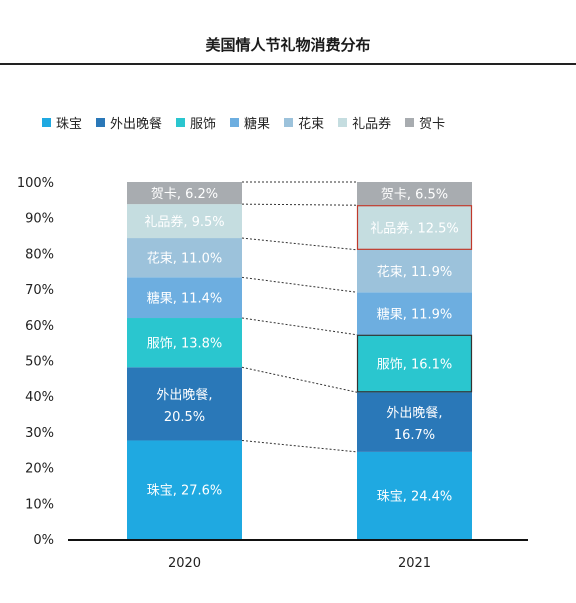 The height and width of the screenshot is (603, 576). What do you see at coordinates (184, 563) in the screenshot?
I see `x-tick-label: 2020` at bounding box center [184, 563].